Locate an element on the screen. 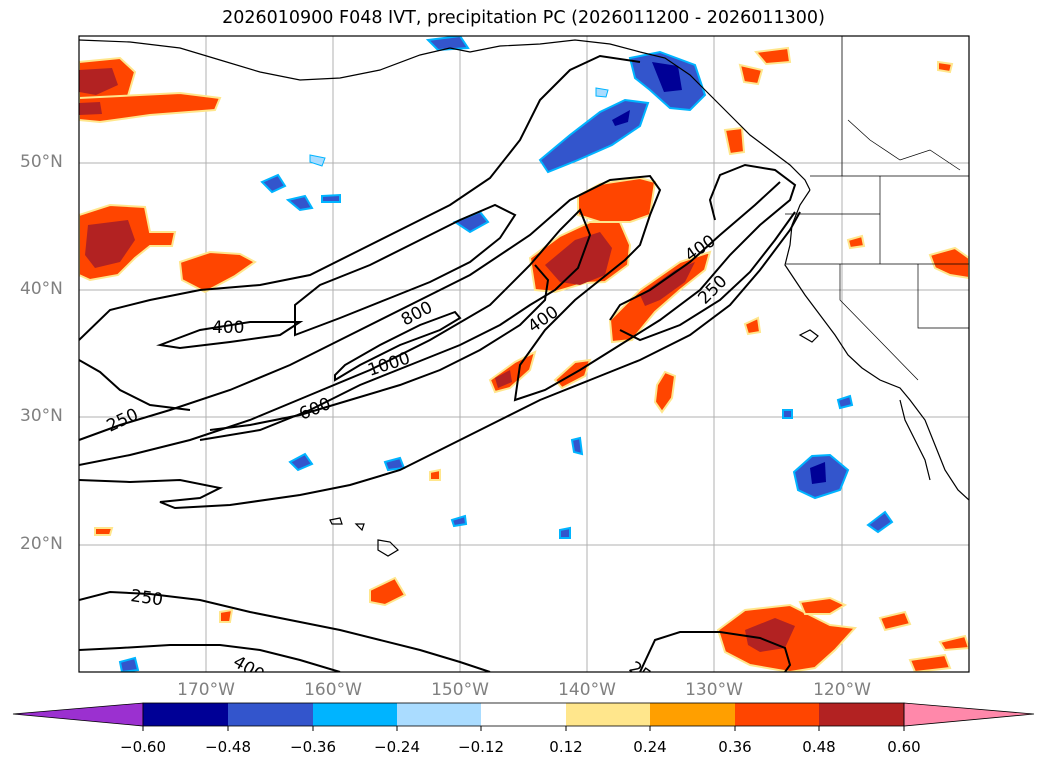 The height and width of the screenshot is (765, 1047). lon-label-140w: 140°W is located at coordinates (587, 690).